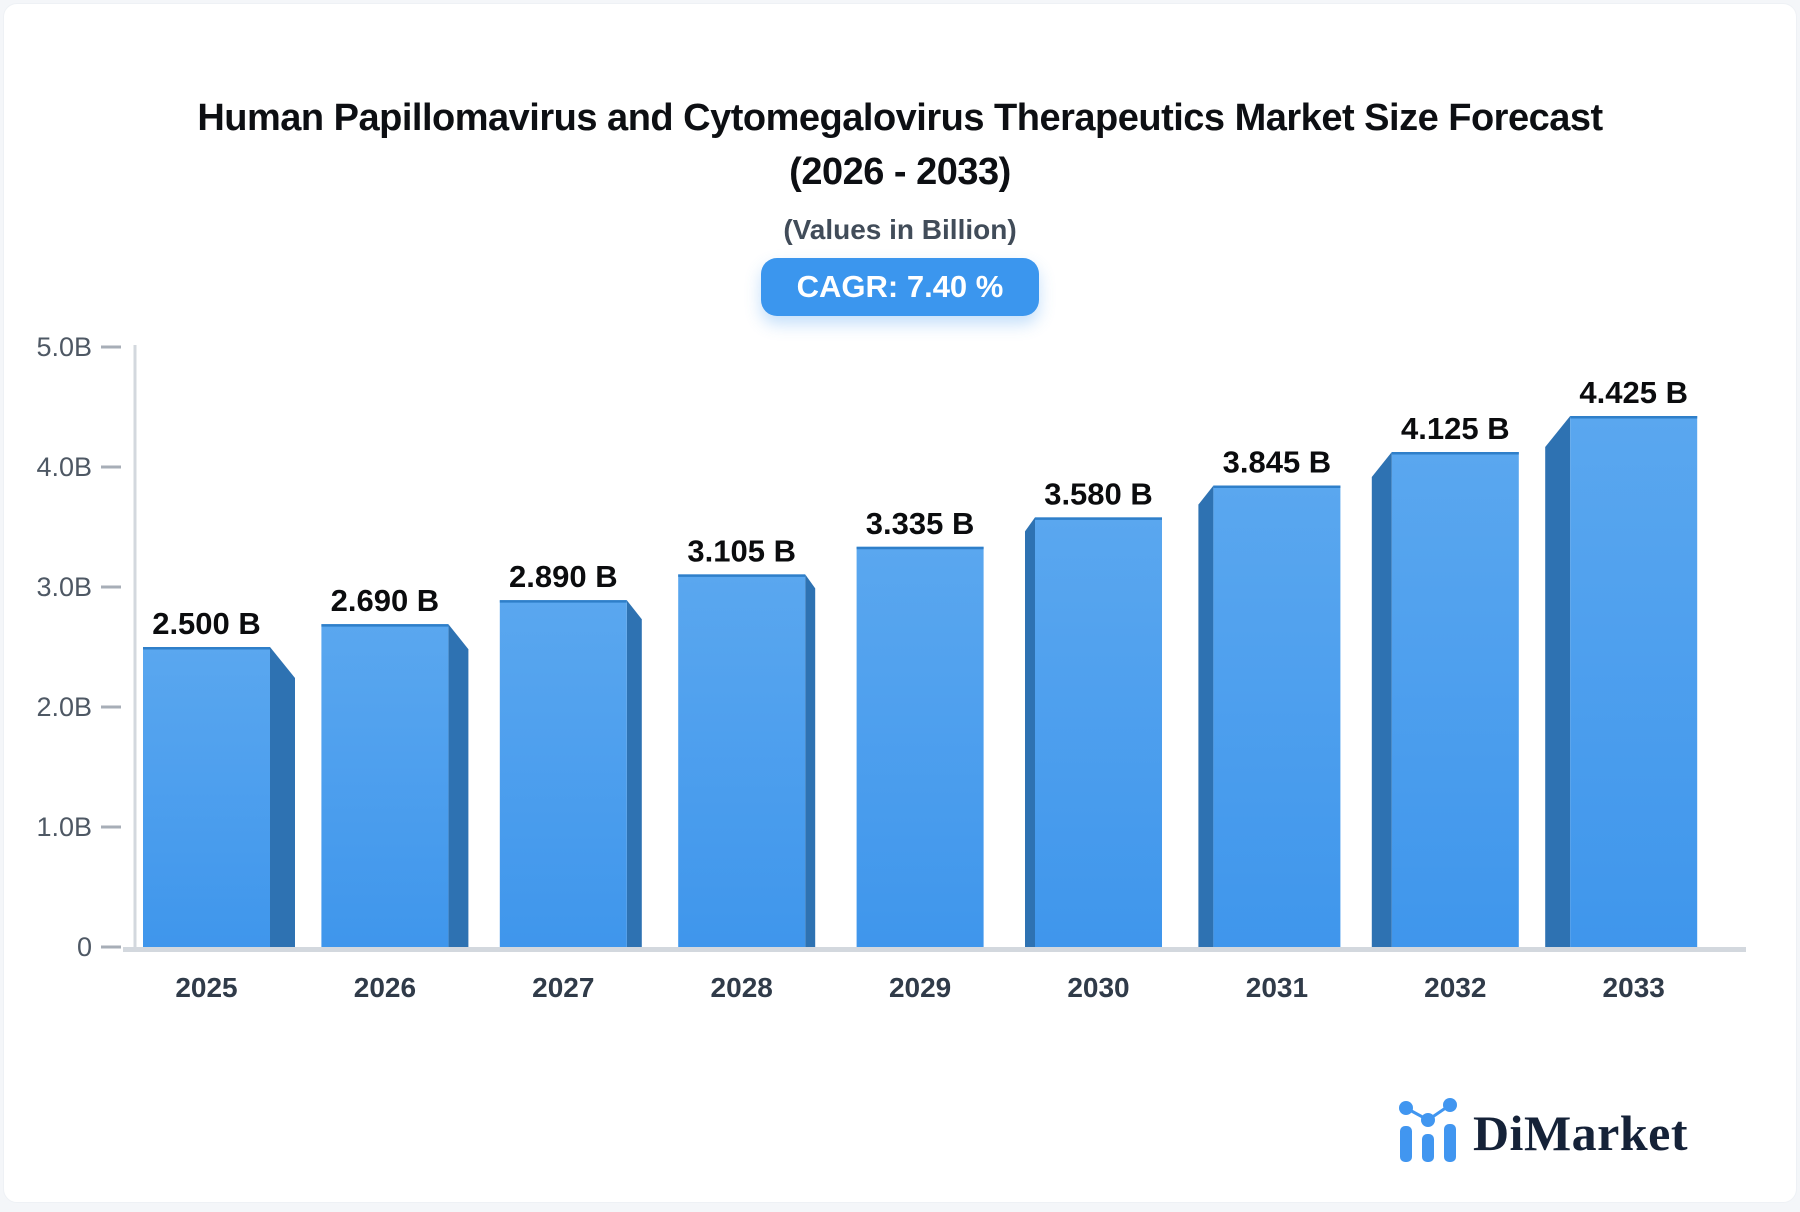  Describe the element at coordinates (64, 707) in the screenshot. I see `y-axis-tick-label: 2.0B` at that location.